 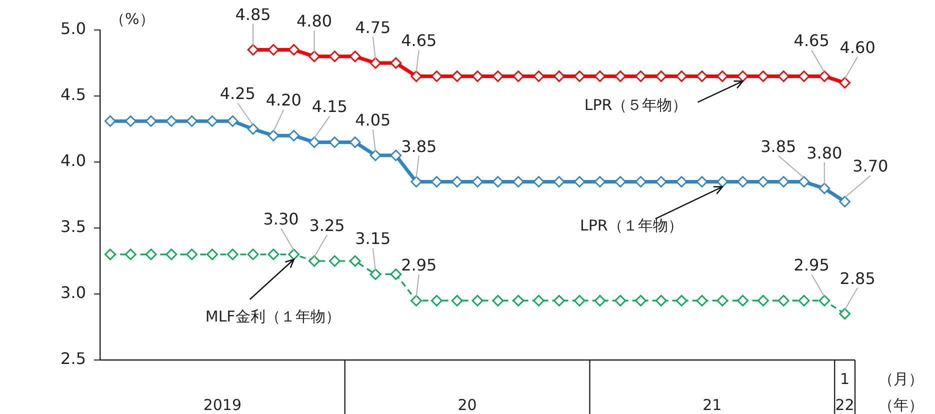 I want to click on text: （年）, so click(x=901, y=405).